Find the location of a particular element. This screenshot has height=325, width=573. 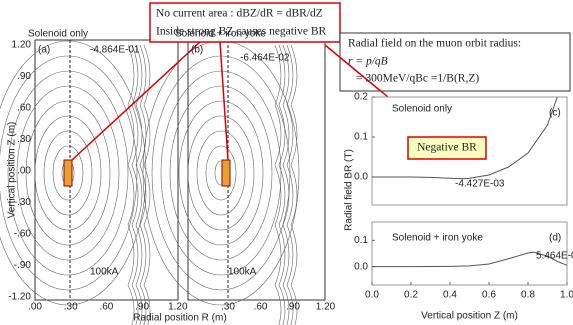

y-axis-label: Radial field BR (T) is located at coordinates (349, 190).